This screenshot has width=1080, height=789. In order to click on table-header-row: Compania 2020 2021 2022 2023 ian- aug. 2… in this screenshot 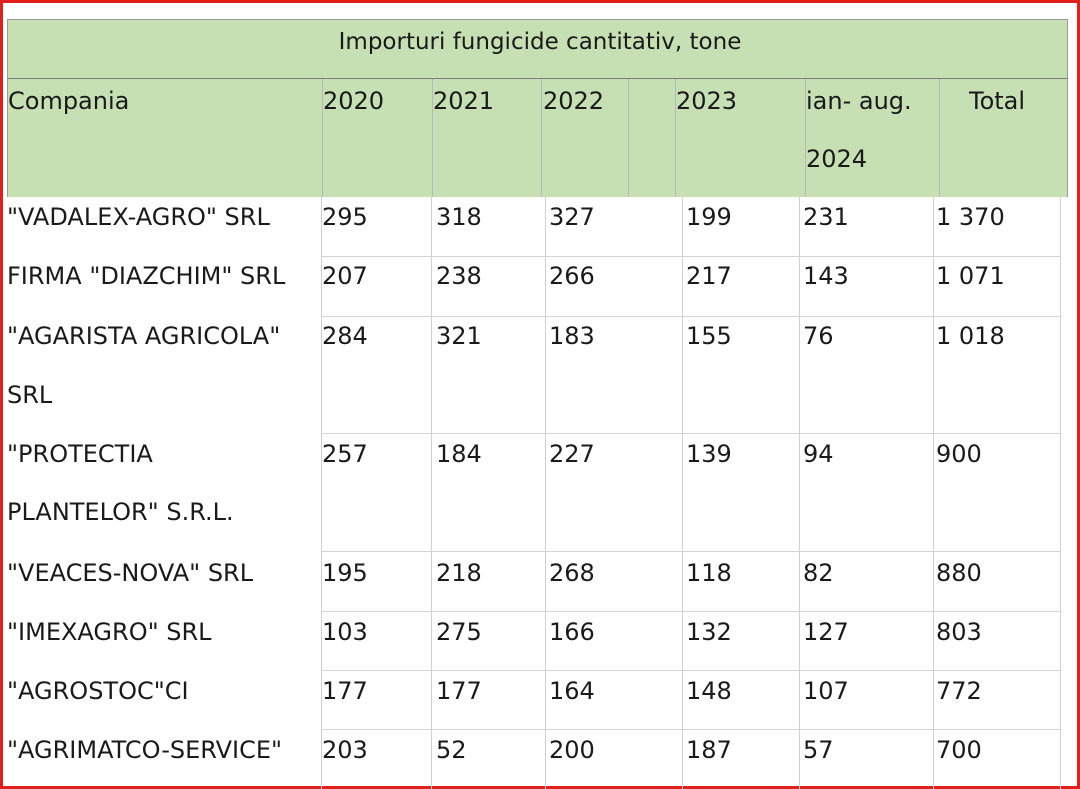, I will do `click(537, 138)`.